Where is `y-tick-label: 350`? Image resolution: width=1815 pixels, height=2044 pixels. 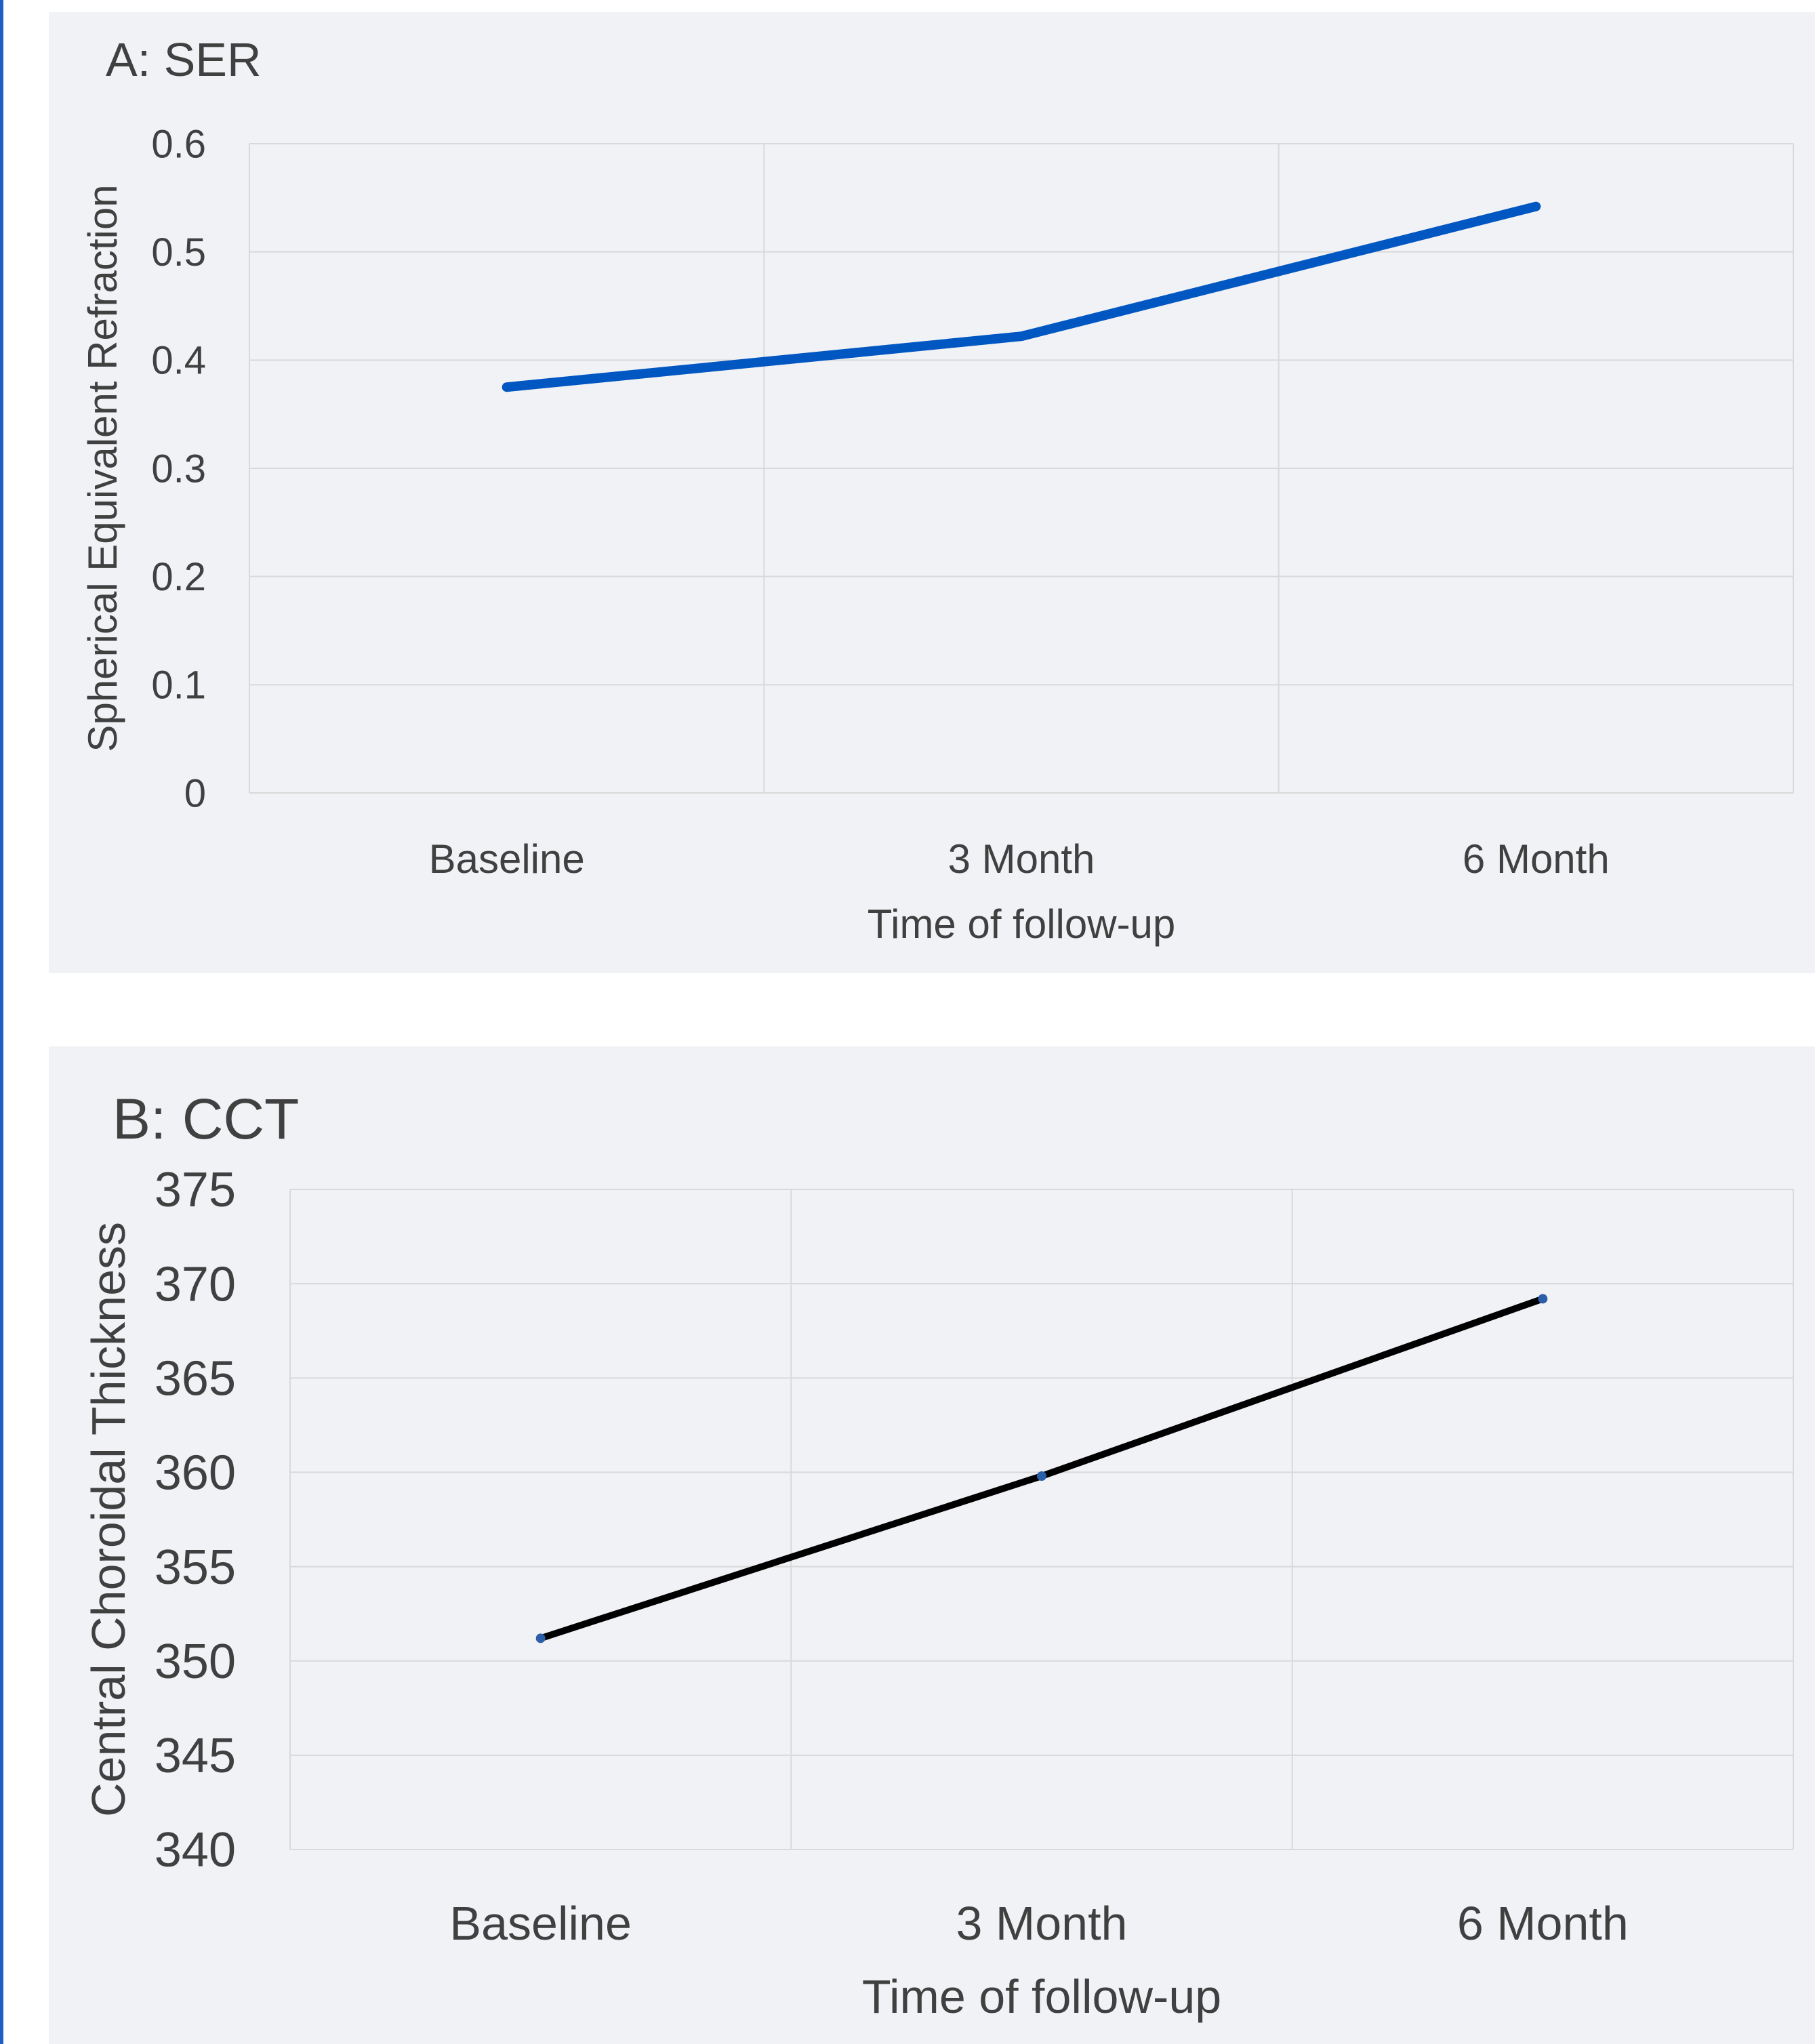
y-tick-label: 350 is located at coordinates (196, 1662).